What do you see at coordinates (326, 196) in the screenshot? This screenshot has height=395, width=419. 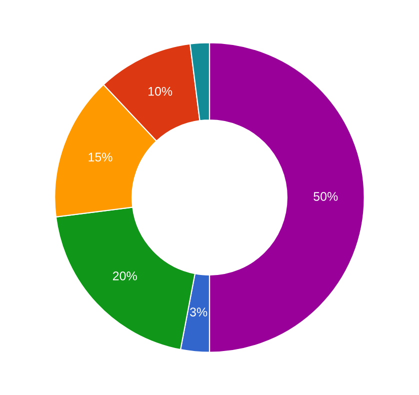 I see `data-label: 50%` at bounding box center [326, 196].